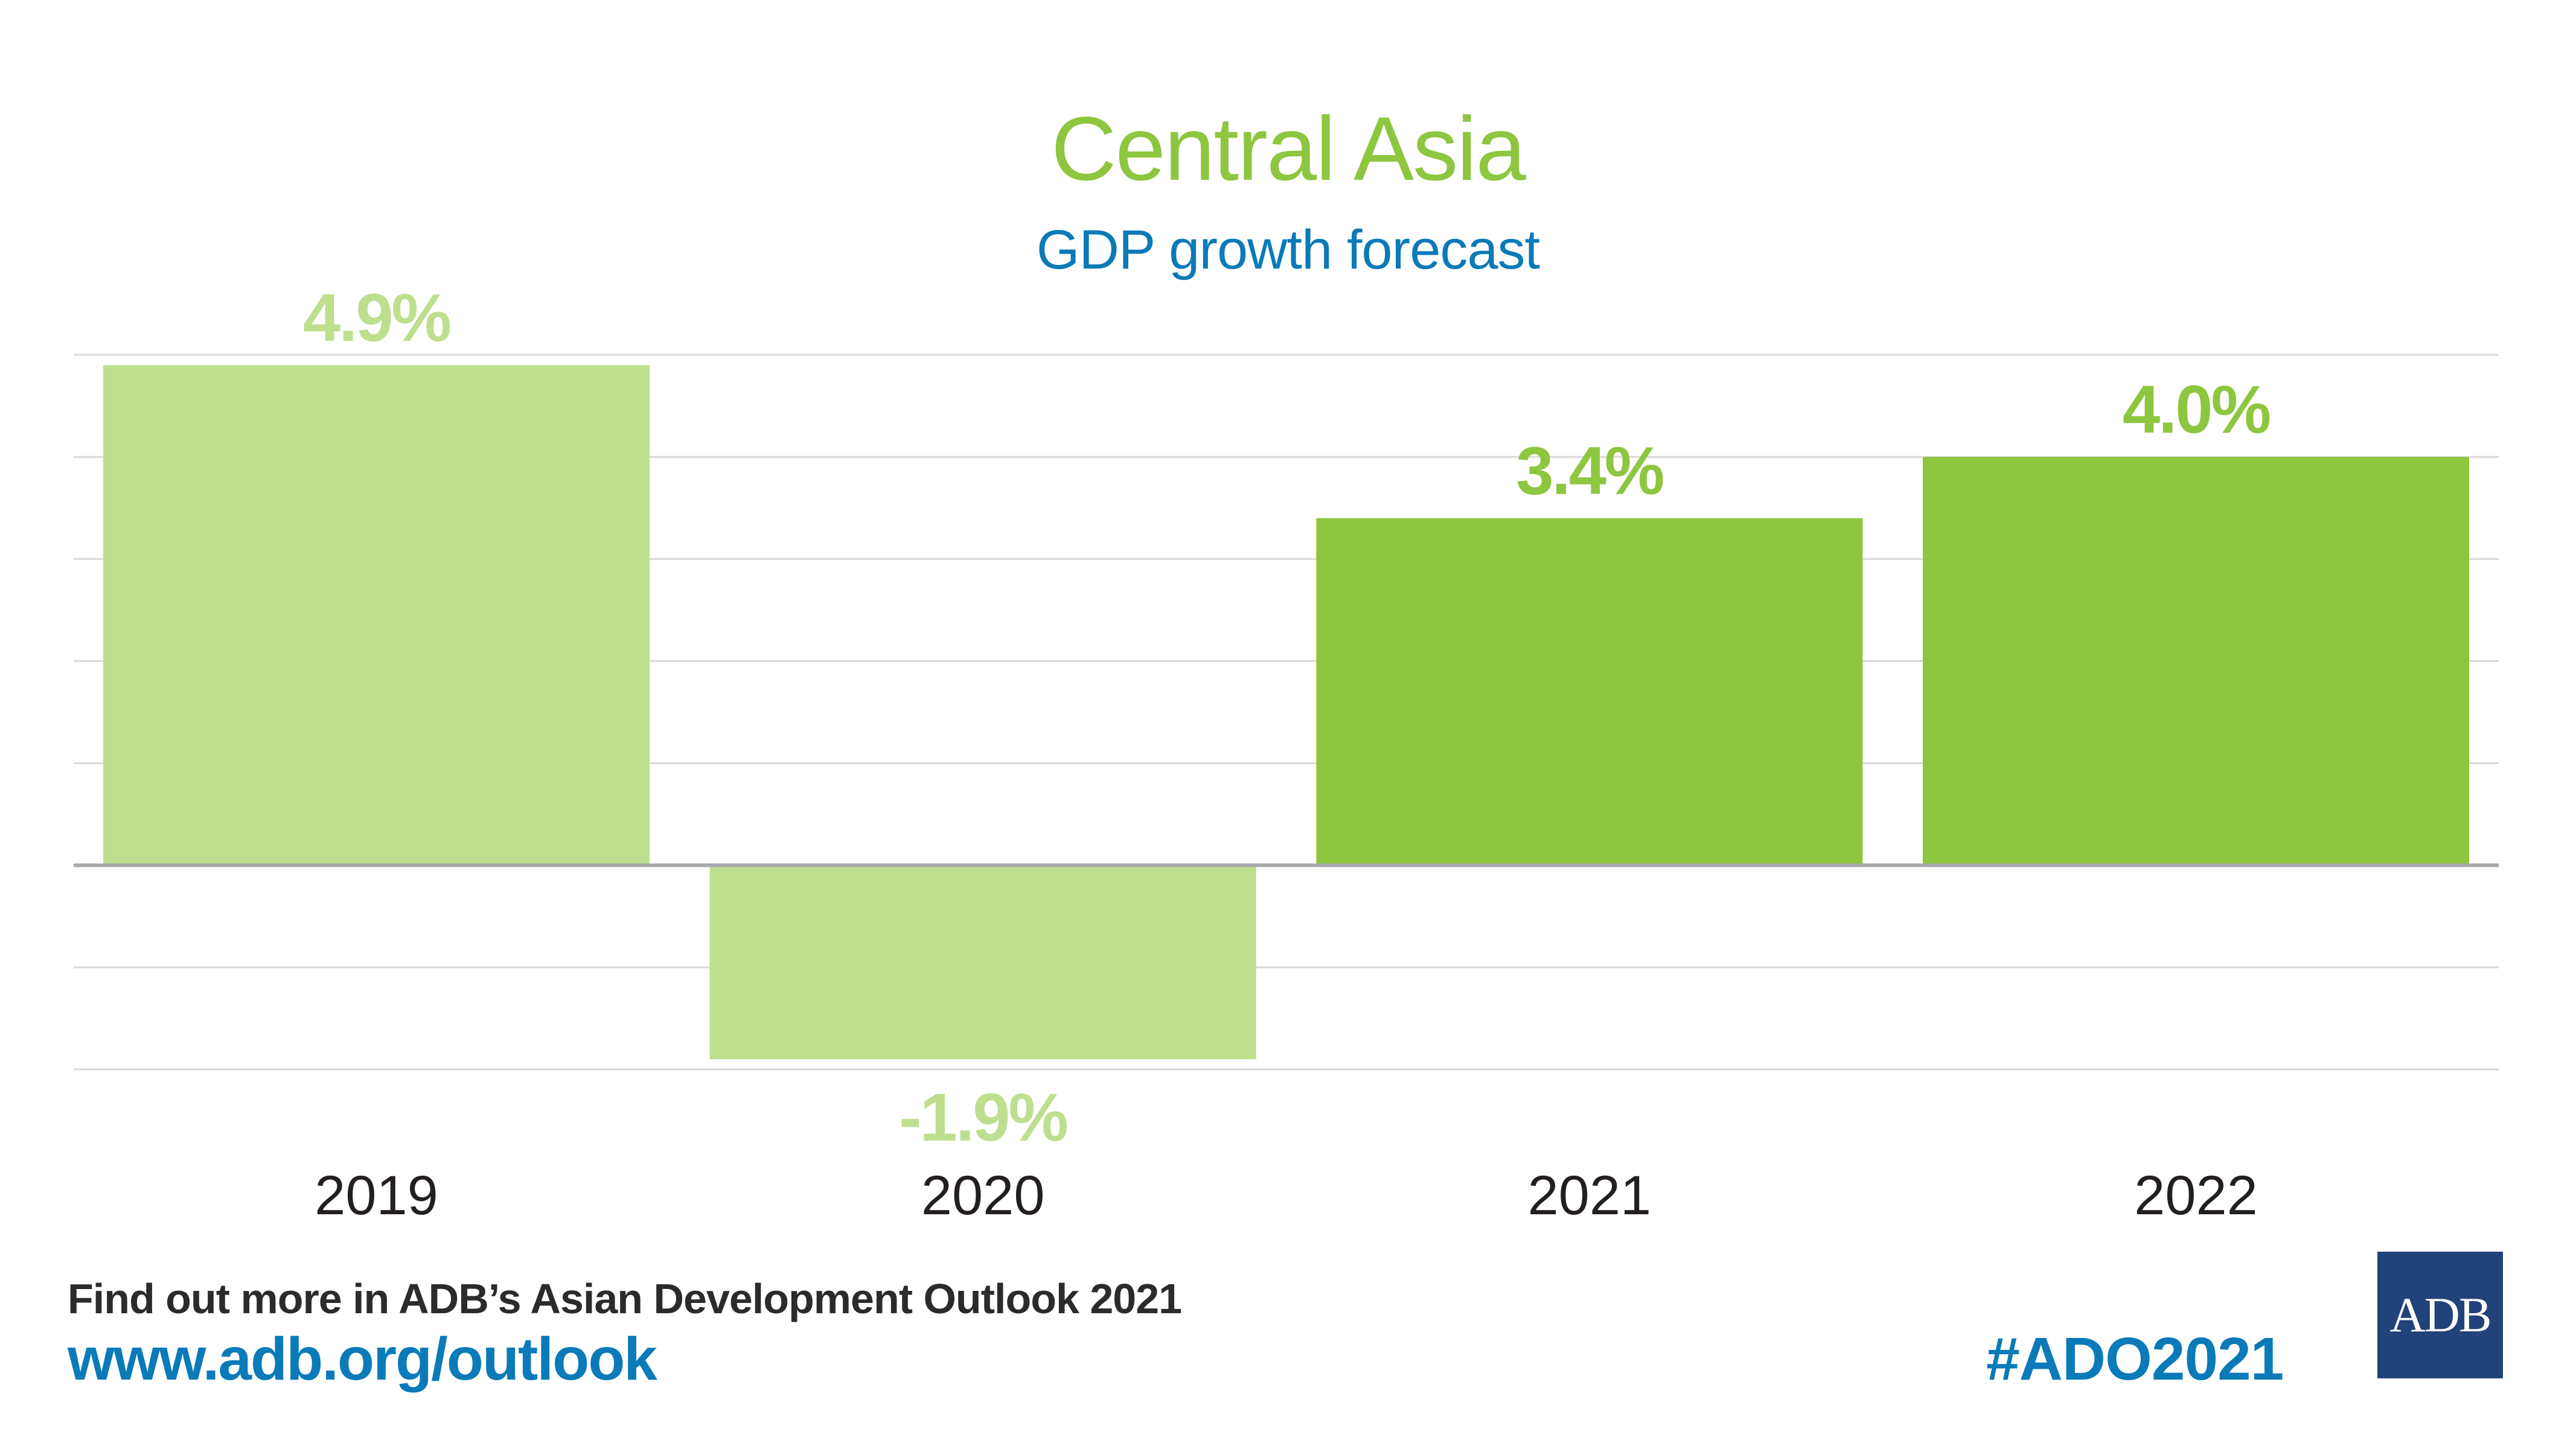 The height and width of the screenshot is (1449, 2576). What do you see at coordinates (2196, 661) in the screenshot?
I see `bar-2022` at bounding box center [2196, 661].